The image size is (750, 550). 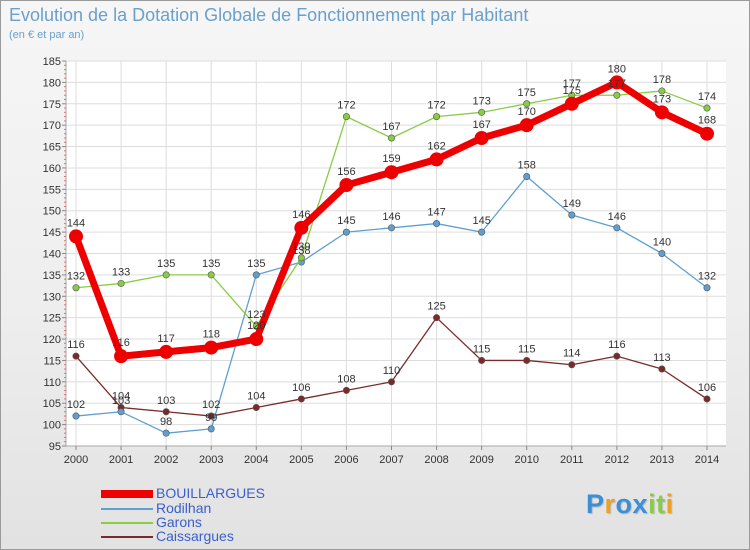 What do you see at coordinates (346, 460) in the screenshot?
I see `x-tick-label: 2006` at bounding box center [346, 460].